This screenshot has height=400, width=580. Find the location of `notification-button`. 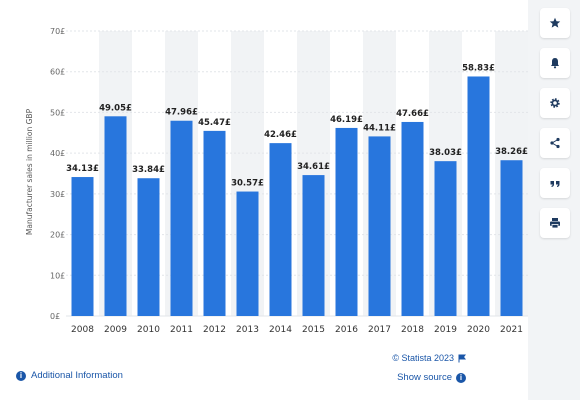

notification-button is located at coordinates (555, 63).